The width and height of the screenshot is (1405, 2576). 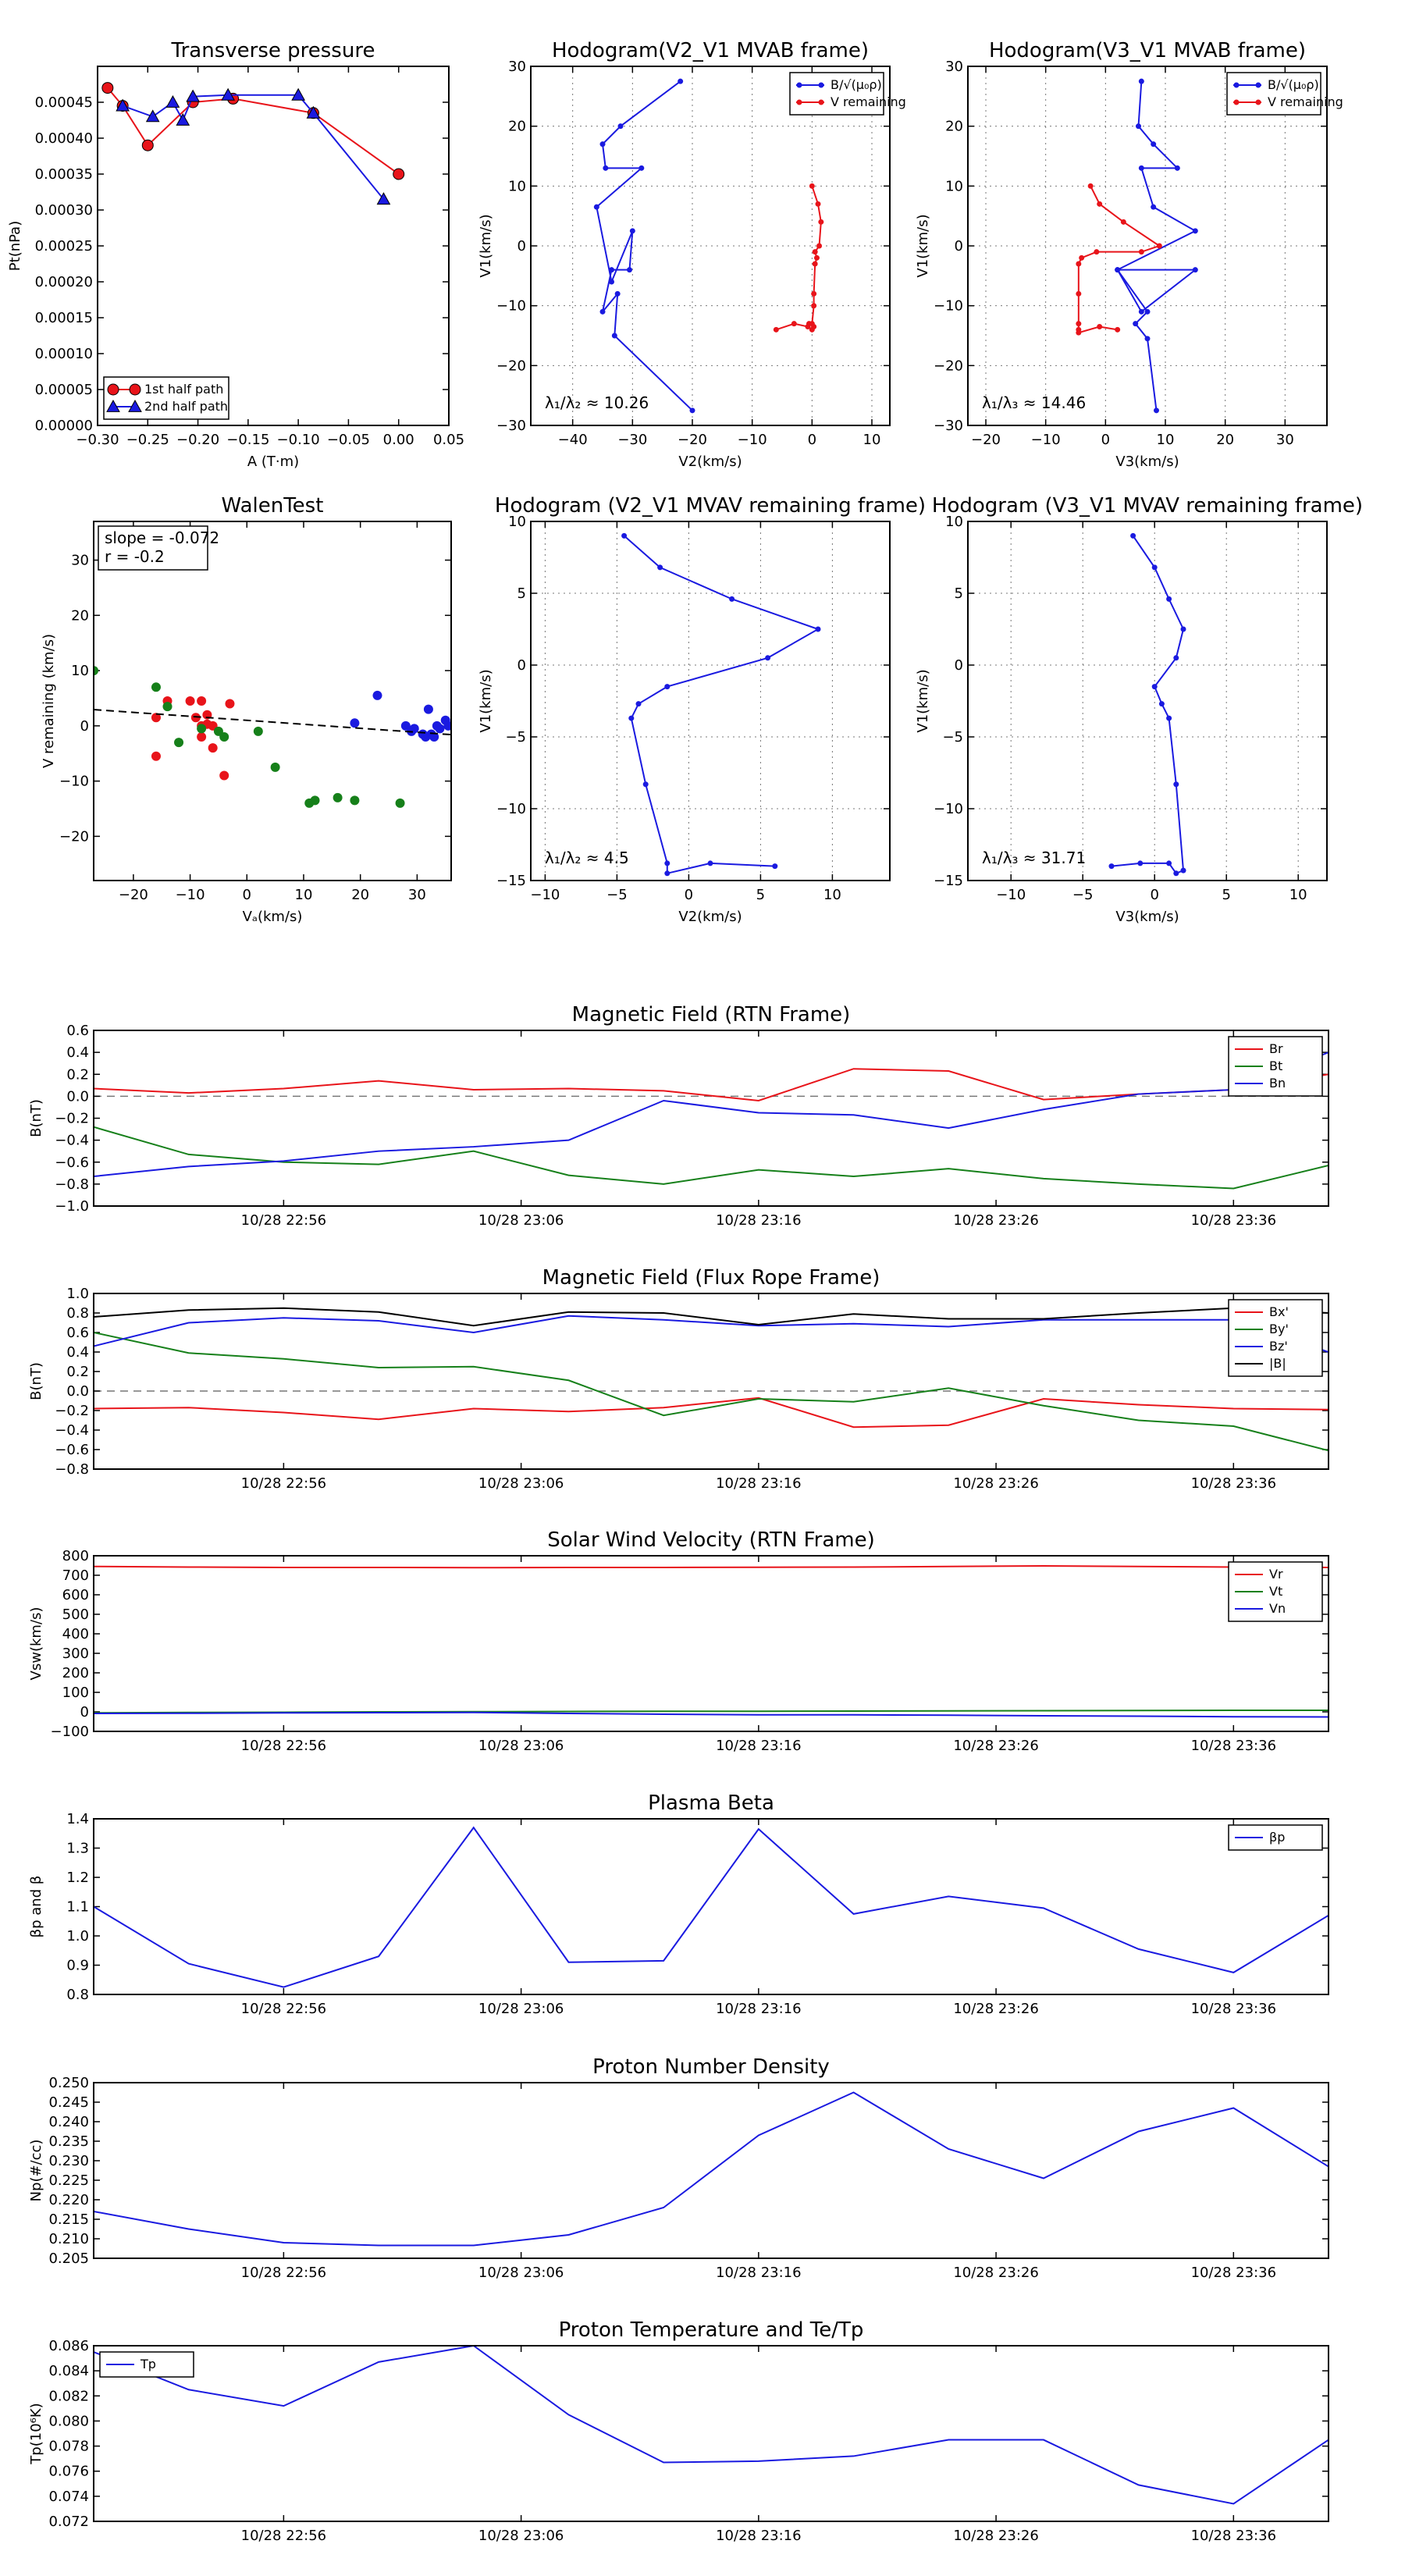 What do you see at coordinates (64, 246) in the screenshot?
I see `y-tick-label: 0.00025` at bounding box center [64, 246].